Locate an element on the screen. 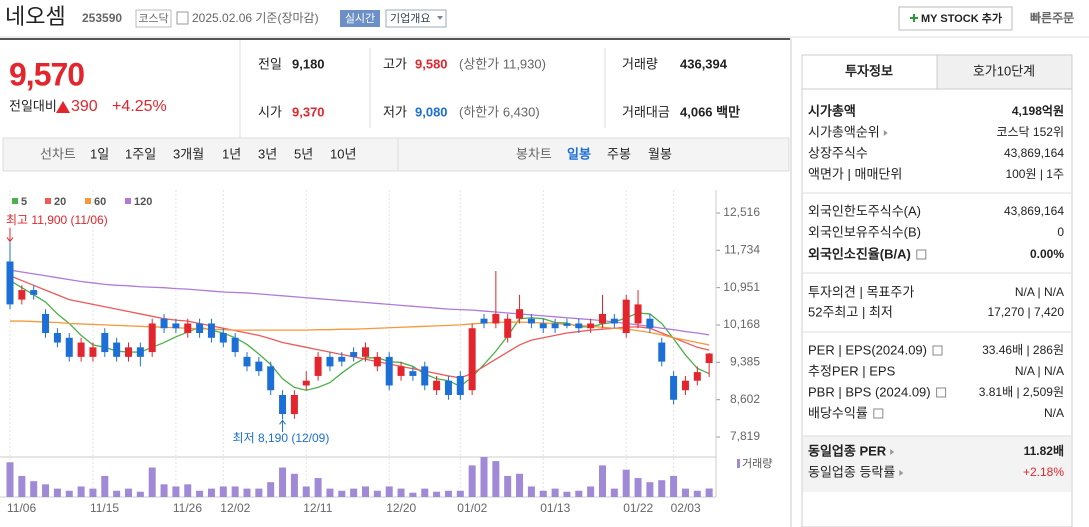 The height and width of the screenshot is (527, 1089). info-value: N/A is located at coordinates (1054, 413).